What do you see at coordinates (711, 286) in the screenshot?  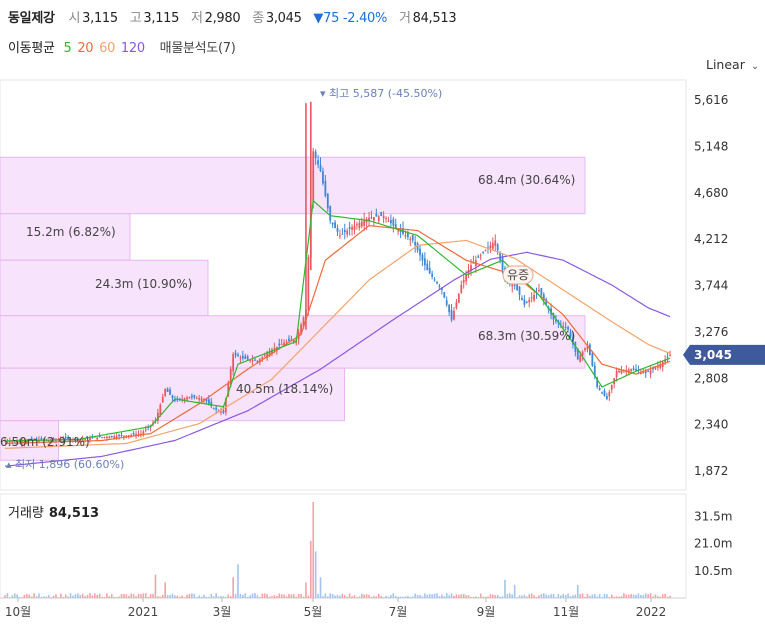 I see `y-tick-label: 3,744` at bounding box center [711, 286].